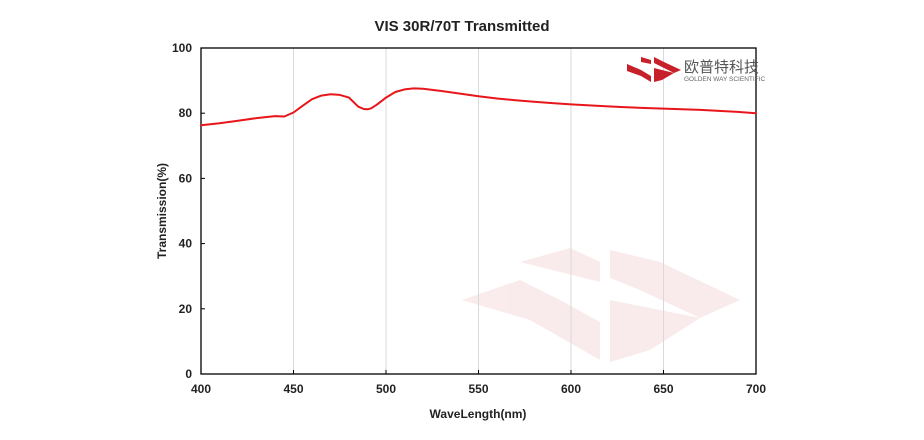 The width and height of the screenshot is (924, 440). Describe the element at coordinates (663, 389) in the screenshot. I see `x-tick-label: 650` at that location.